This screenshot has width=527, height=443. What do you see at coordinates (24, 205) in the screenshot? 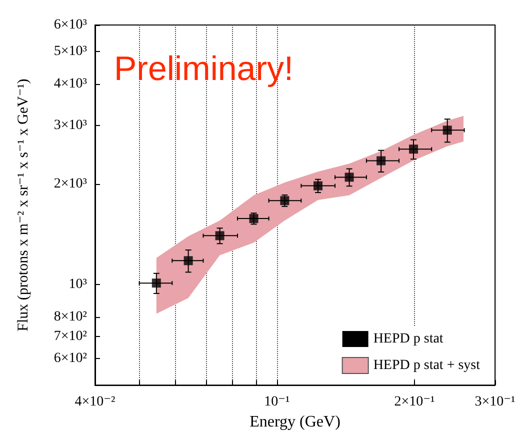
I see `y-axis-title: Flux (protons x m⁻² x sr⁻¹ x s⁻¹ x GeV⁻¹)` at bounding box center [24, 205].